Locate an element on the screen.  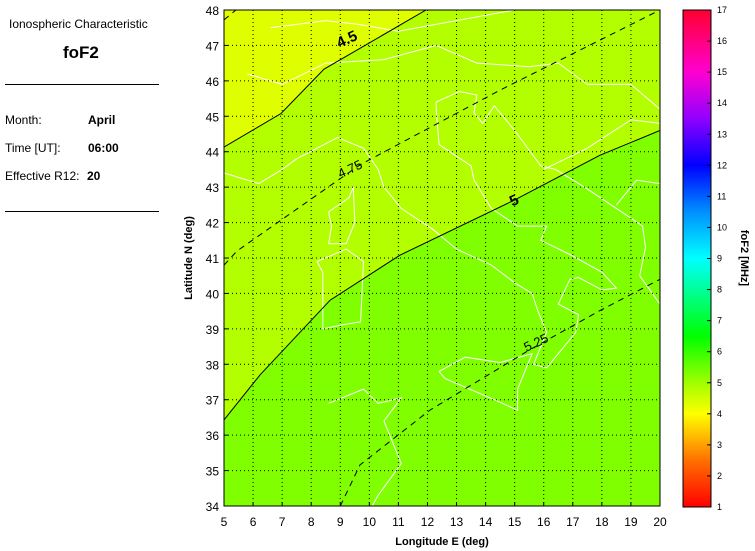
colorbar-tick-label: 11 is located at coordinates (721, 196).